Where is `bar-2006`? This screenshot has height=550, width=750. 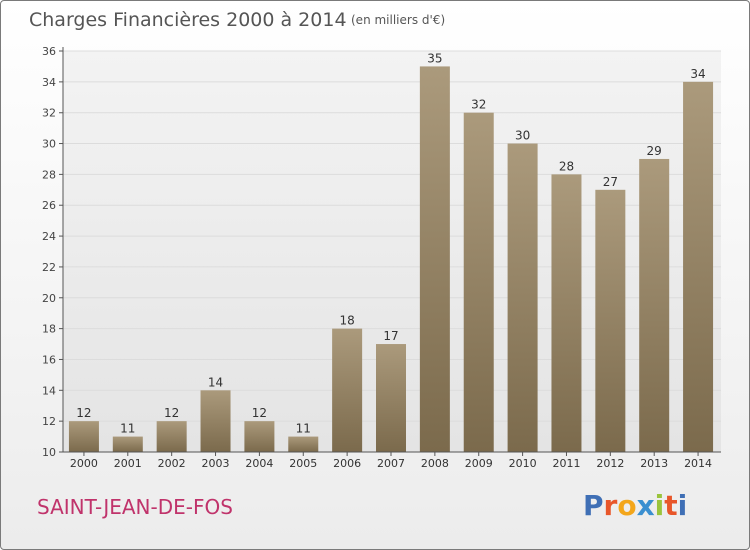 bar-2006 is located at coordinates (347, 390).